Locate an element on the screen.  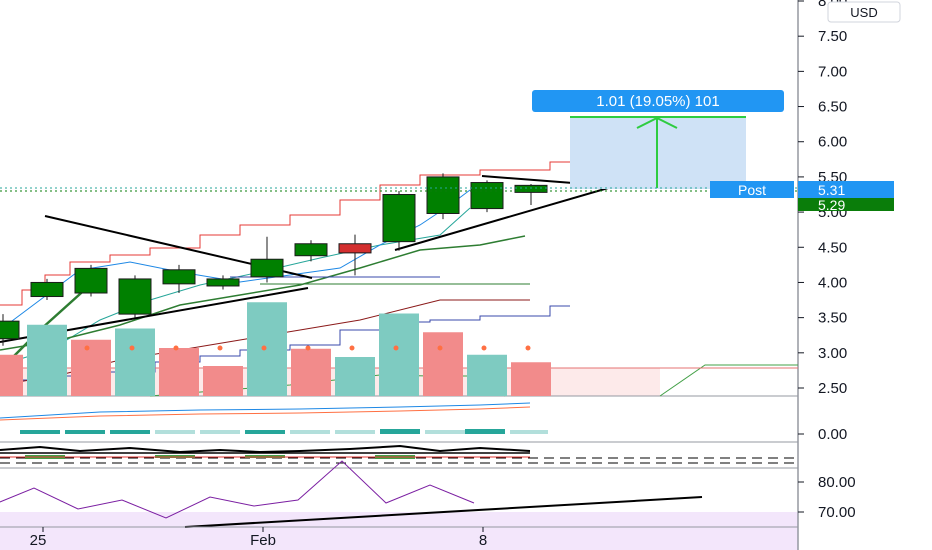
price-tick-label: 4.00 is located at coordinates (832, 282).